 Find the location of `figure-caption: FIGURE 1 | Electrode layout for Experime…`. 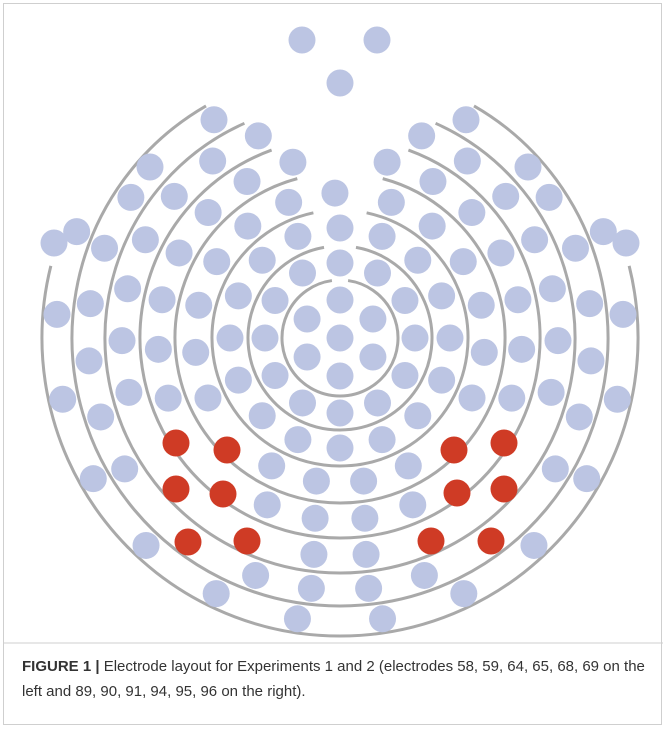

figure-caption: FIGURE 1 | Electrode layout for Experime… is located at coordinates (336, 679).